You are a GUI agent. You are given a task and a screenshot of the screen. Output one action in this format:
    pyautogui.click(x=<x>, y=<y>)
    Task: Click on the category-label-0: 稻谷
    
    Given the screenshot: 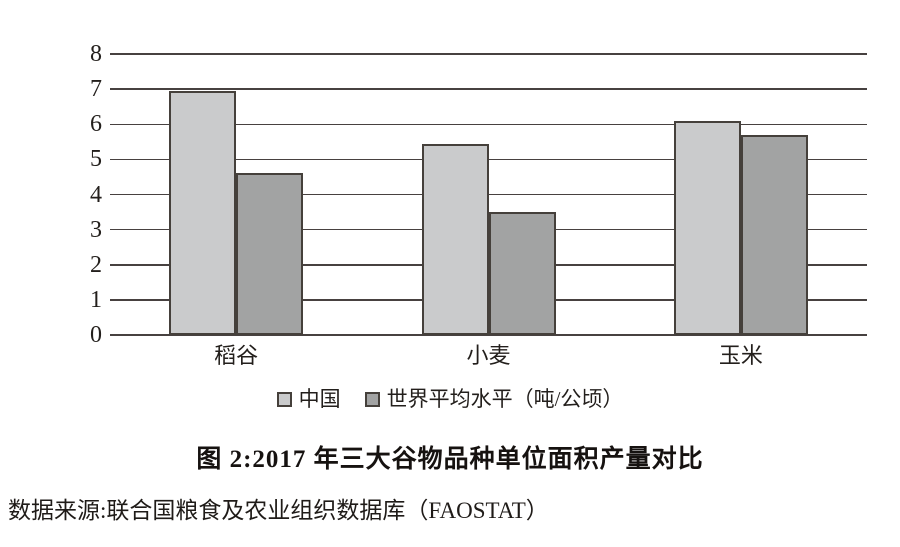 What is the action you would take?
    pyautogui.click(x=236, y=355)
    